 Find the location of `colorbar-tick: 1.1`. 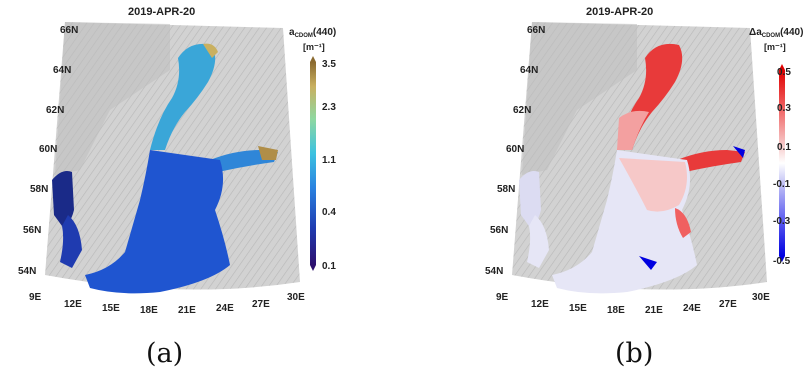

colorbar-tick: 1.1 is located at coordinates (329, 160).